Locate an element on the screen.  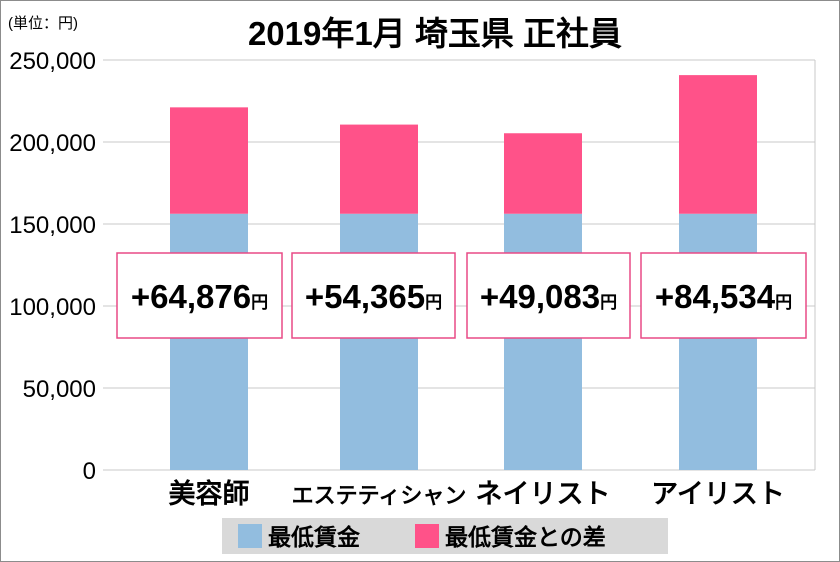
difference-value: +49,083 is located at coordinates (540, 296).